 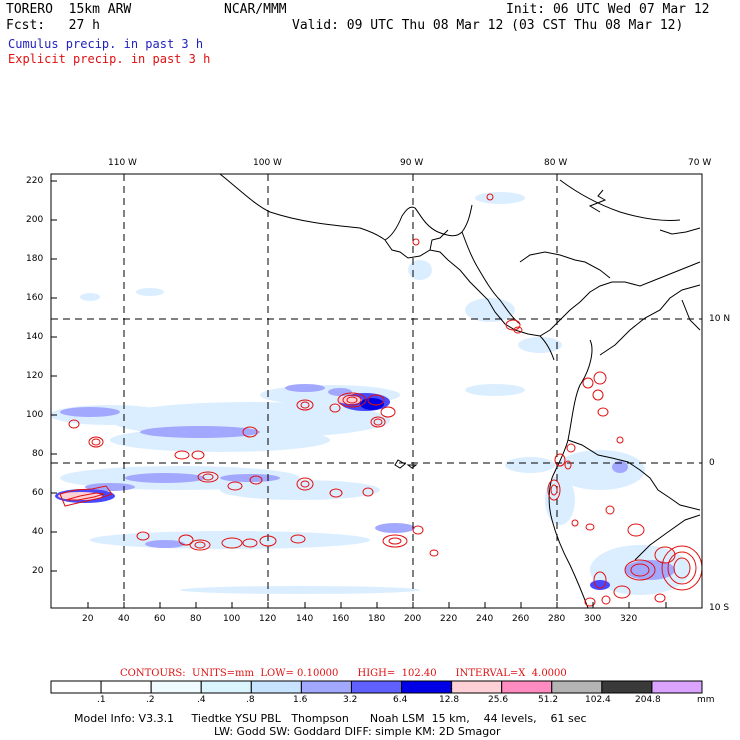 What do you see at coordinates (196, 619) in the screenshot?
I see `x-tick-label: 80` at bounding box center [196, 619].